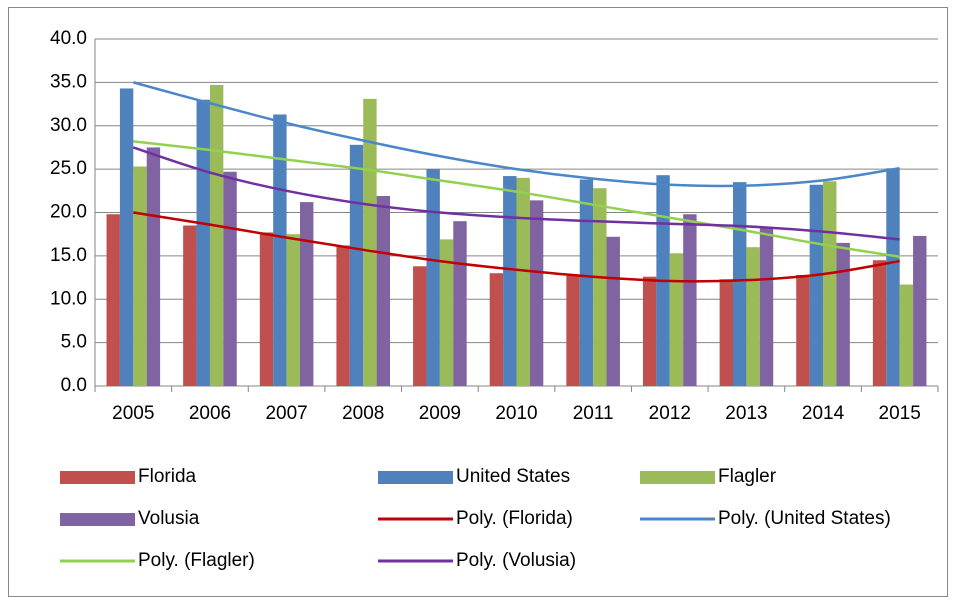  Describe the element at coordinates (823, 413) in the screenshot. I see `x-tick-label: 2014` at that location.